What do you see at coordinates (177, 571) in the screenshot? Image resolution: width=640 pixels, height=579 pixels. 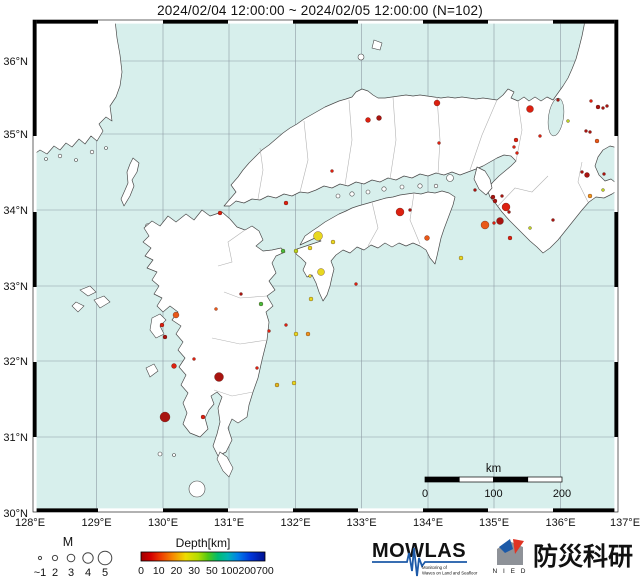 I see `depth-tick-label: 20` at bounding box center [177, 571].